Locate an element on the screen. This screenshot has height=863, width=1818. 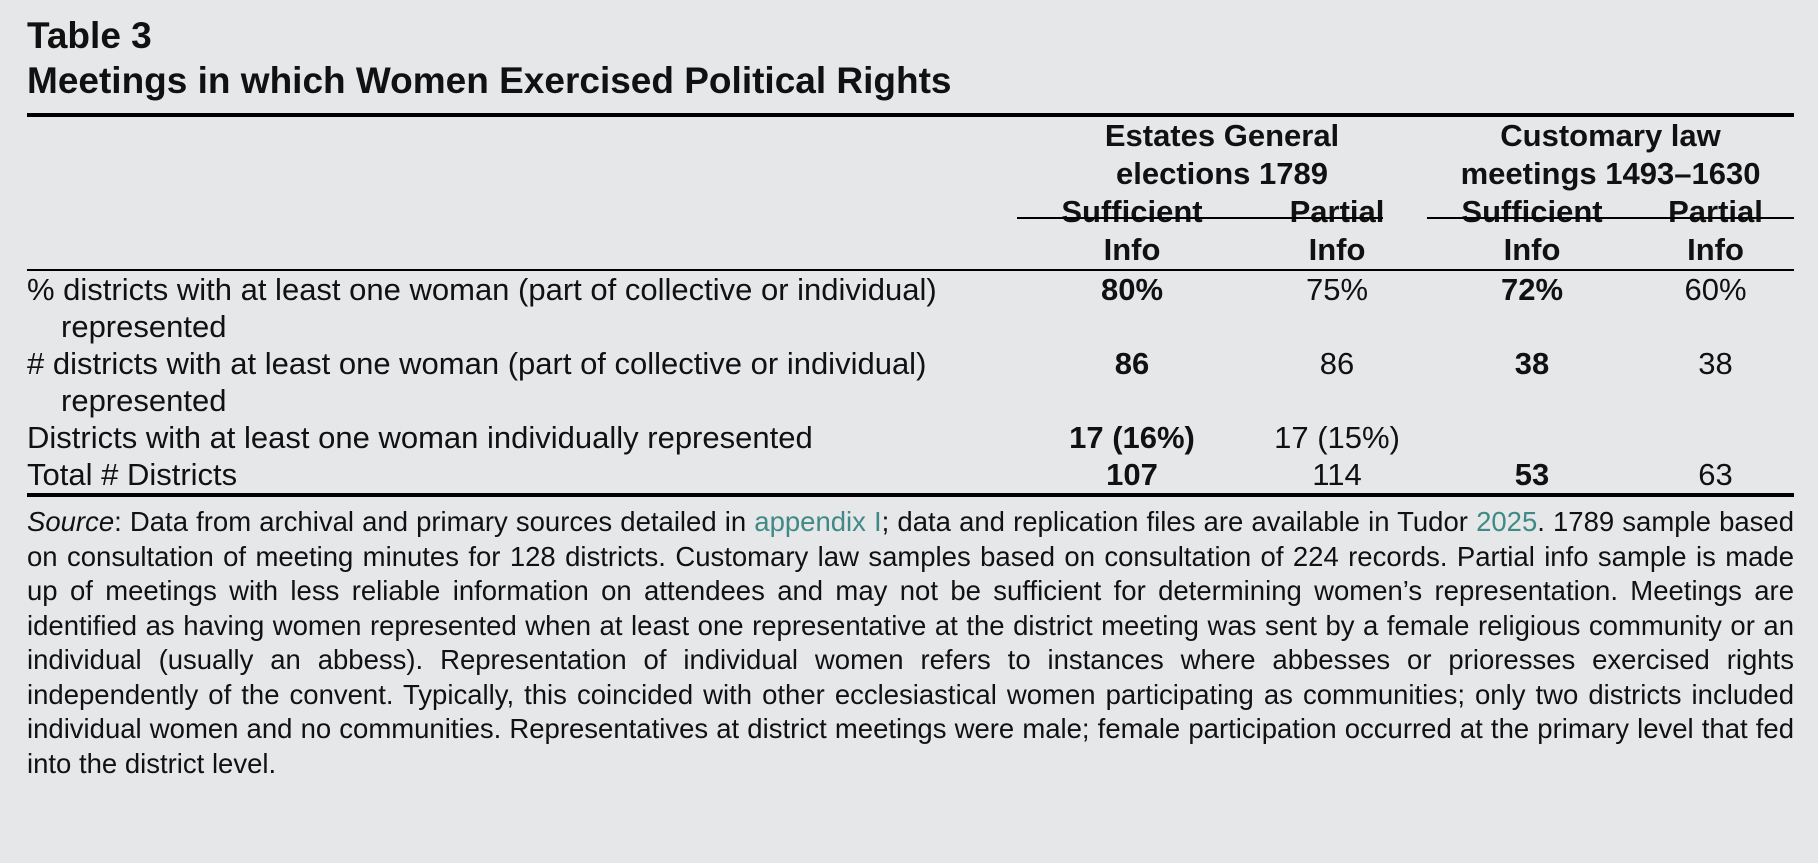
group-rule-customary is located at coordinates (1610, 218).